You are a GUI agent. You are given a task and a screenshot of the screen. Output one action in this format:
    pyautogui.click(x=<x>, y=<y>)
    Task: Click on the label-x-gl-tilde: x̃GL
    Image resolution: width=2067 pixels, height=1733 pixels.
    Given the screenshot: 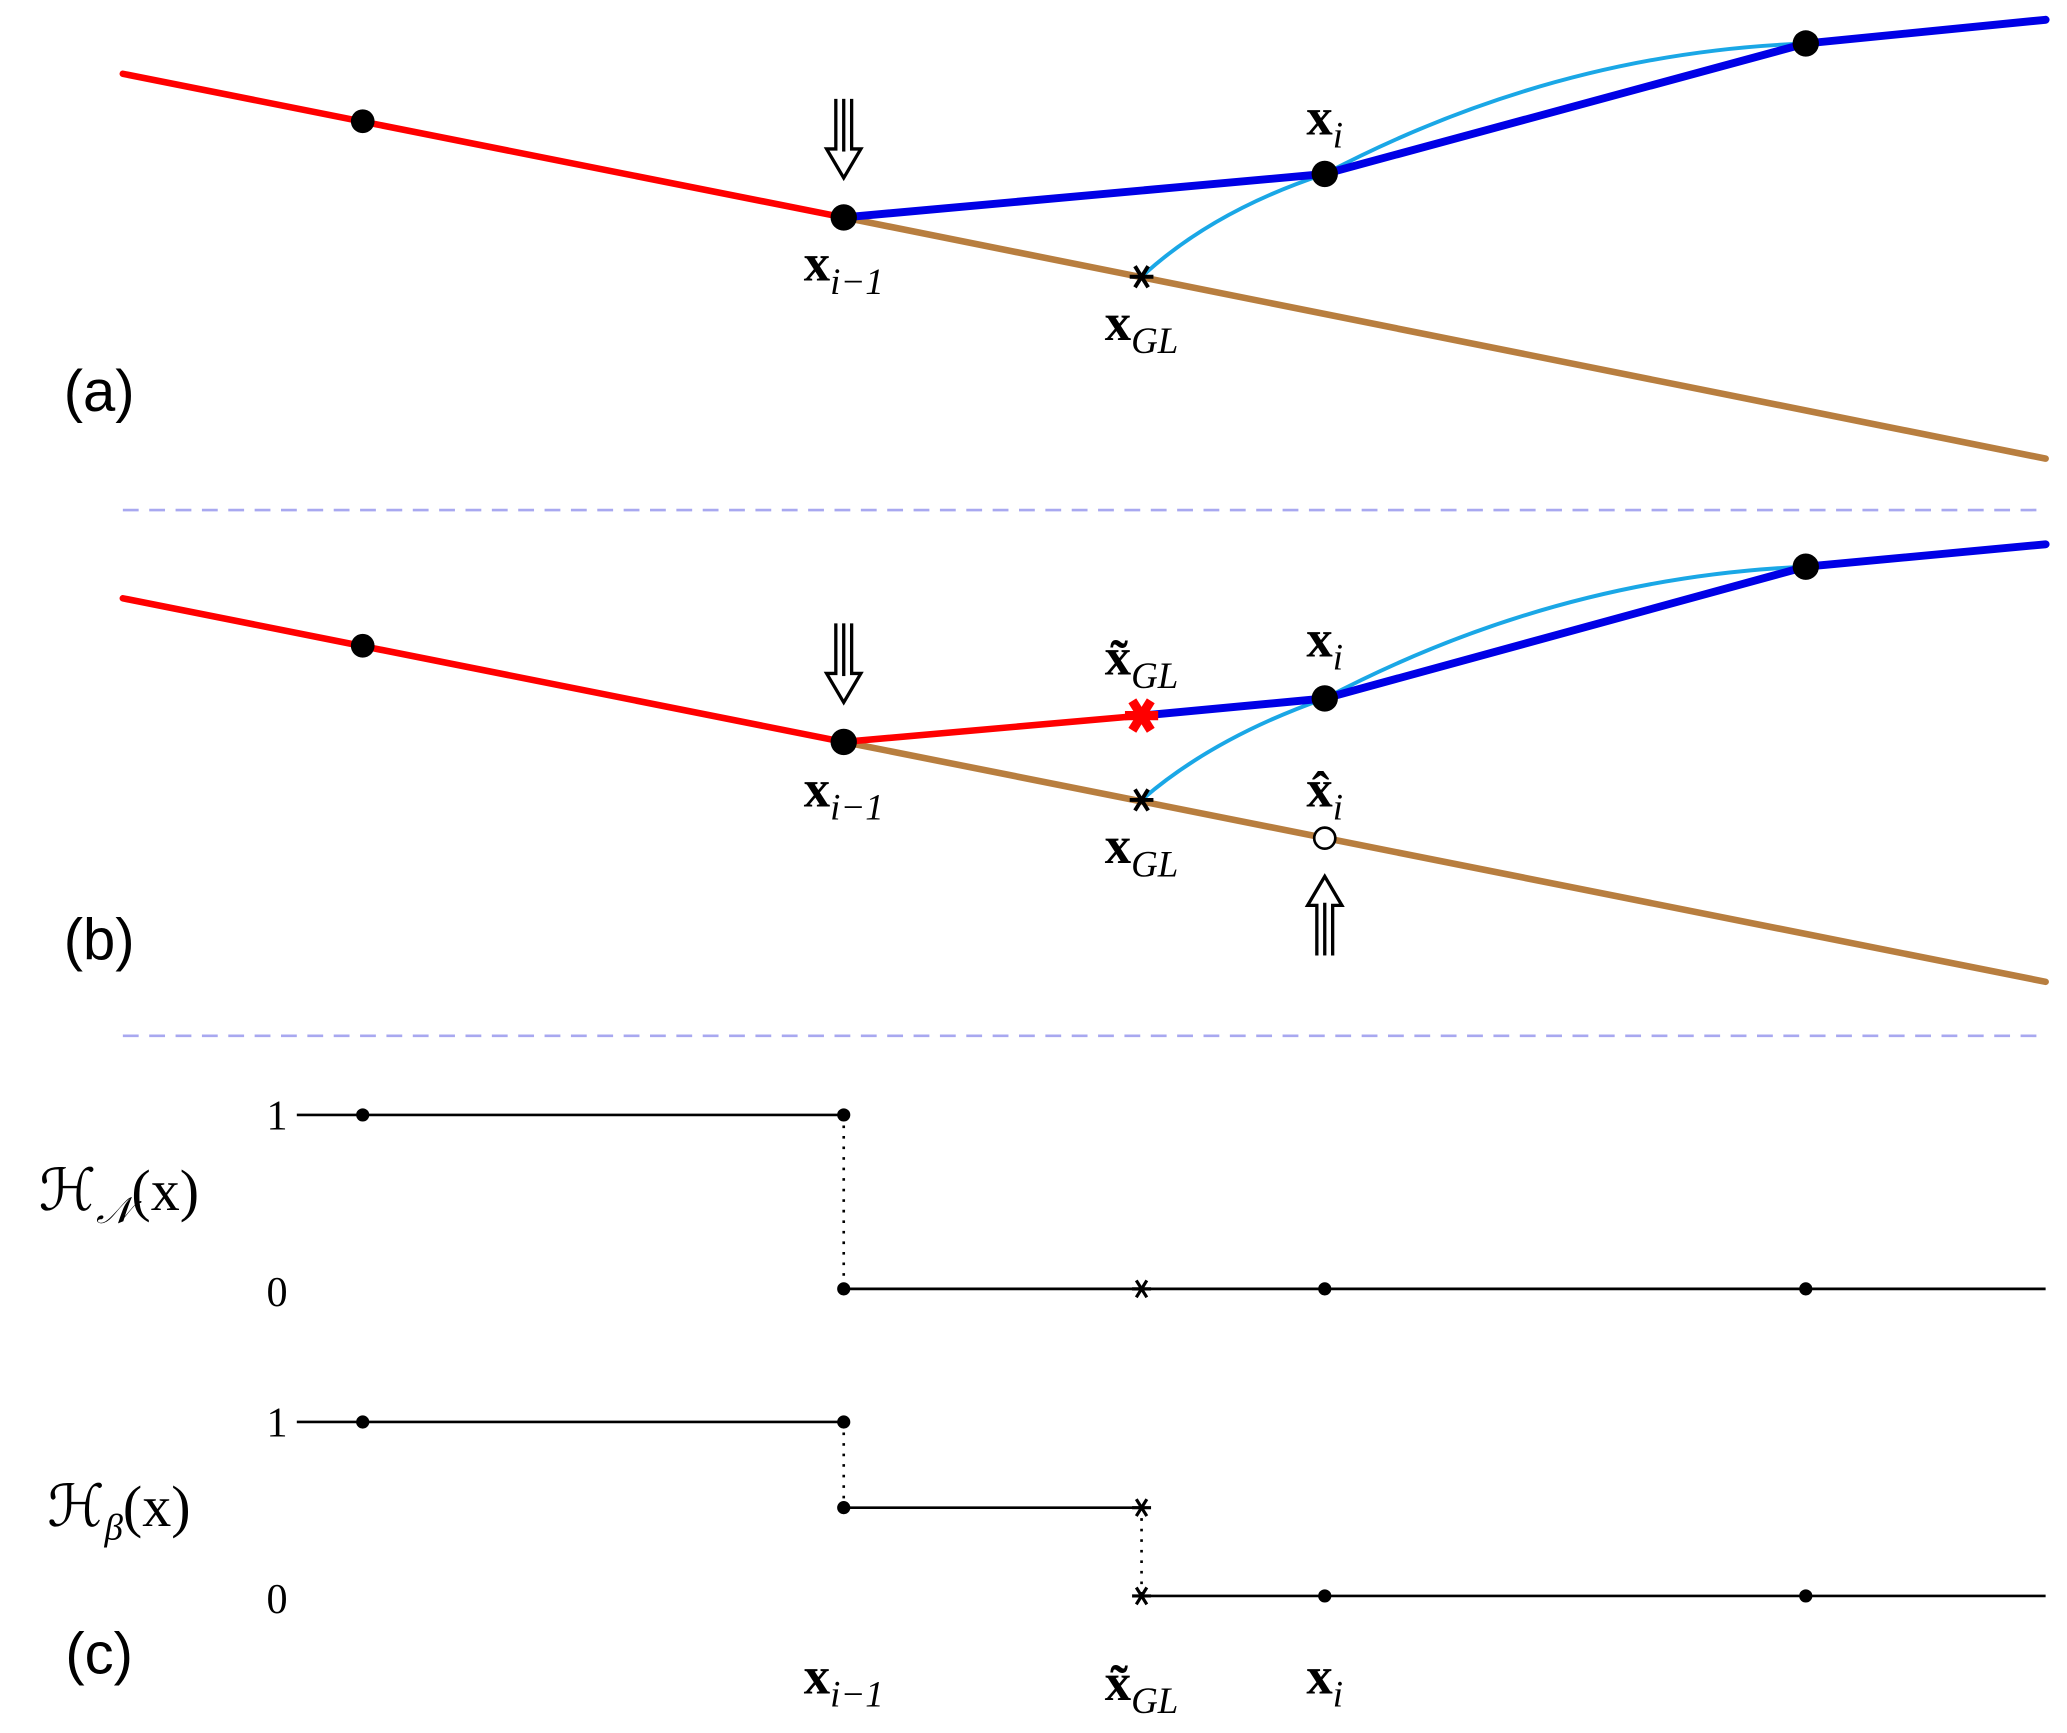 What is the action you would take?
    pyautogui.click(x=1142, y=662)
    